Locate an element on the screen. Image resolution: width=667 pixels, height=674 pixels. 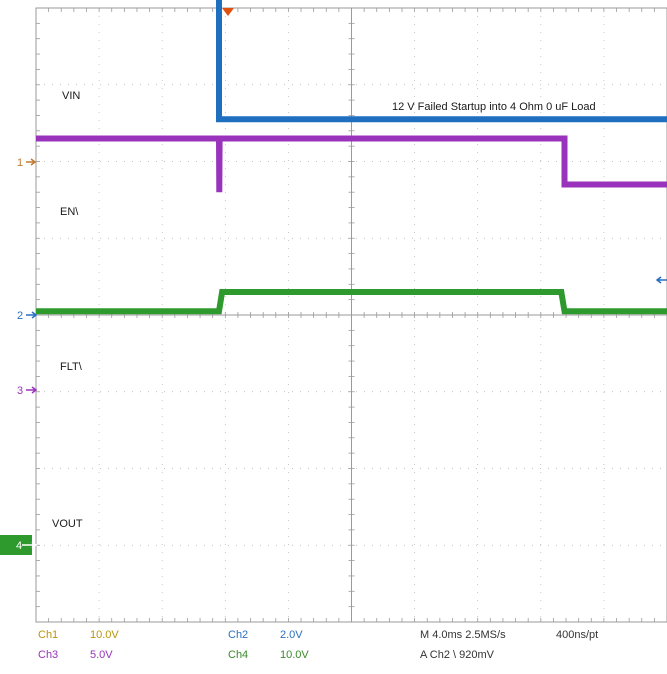
ch2-marker-label: 2 is located at coordinates (20, 316).